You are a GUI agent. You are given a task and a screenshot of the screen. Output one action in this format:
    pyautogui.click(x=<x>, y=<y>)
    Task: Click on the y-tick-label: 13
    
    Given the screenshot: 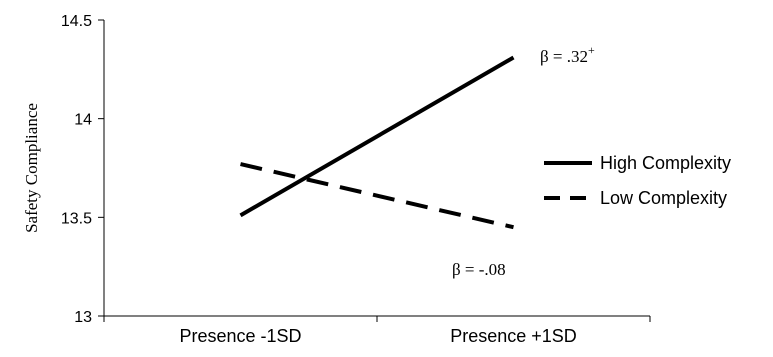 What is the action you would take?
    pyautogui.click(x=83, y=317)
    